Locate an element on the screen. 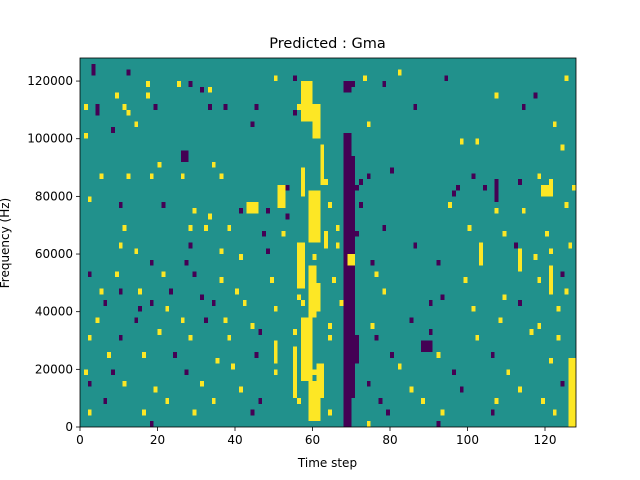  x-tick-label: 120 is located at coordinates (545, 440).